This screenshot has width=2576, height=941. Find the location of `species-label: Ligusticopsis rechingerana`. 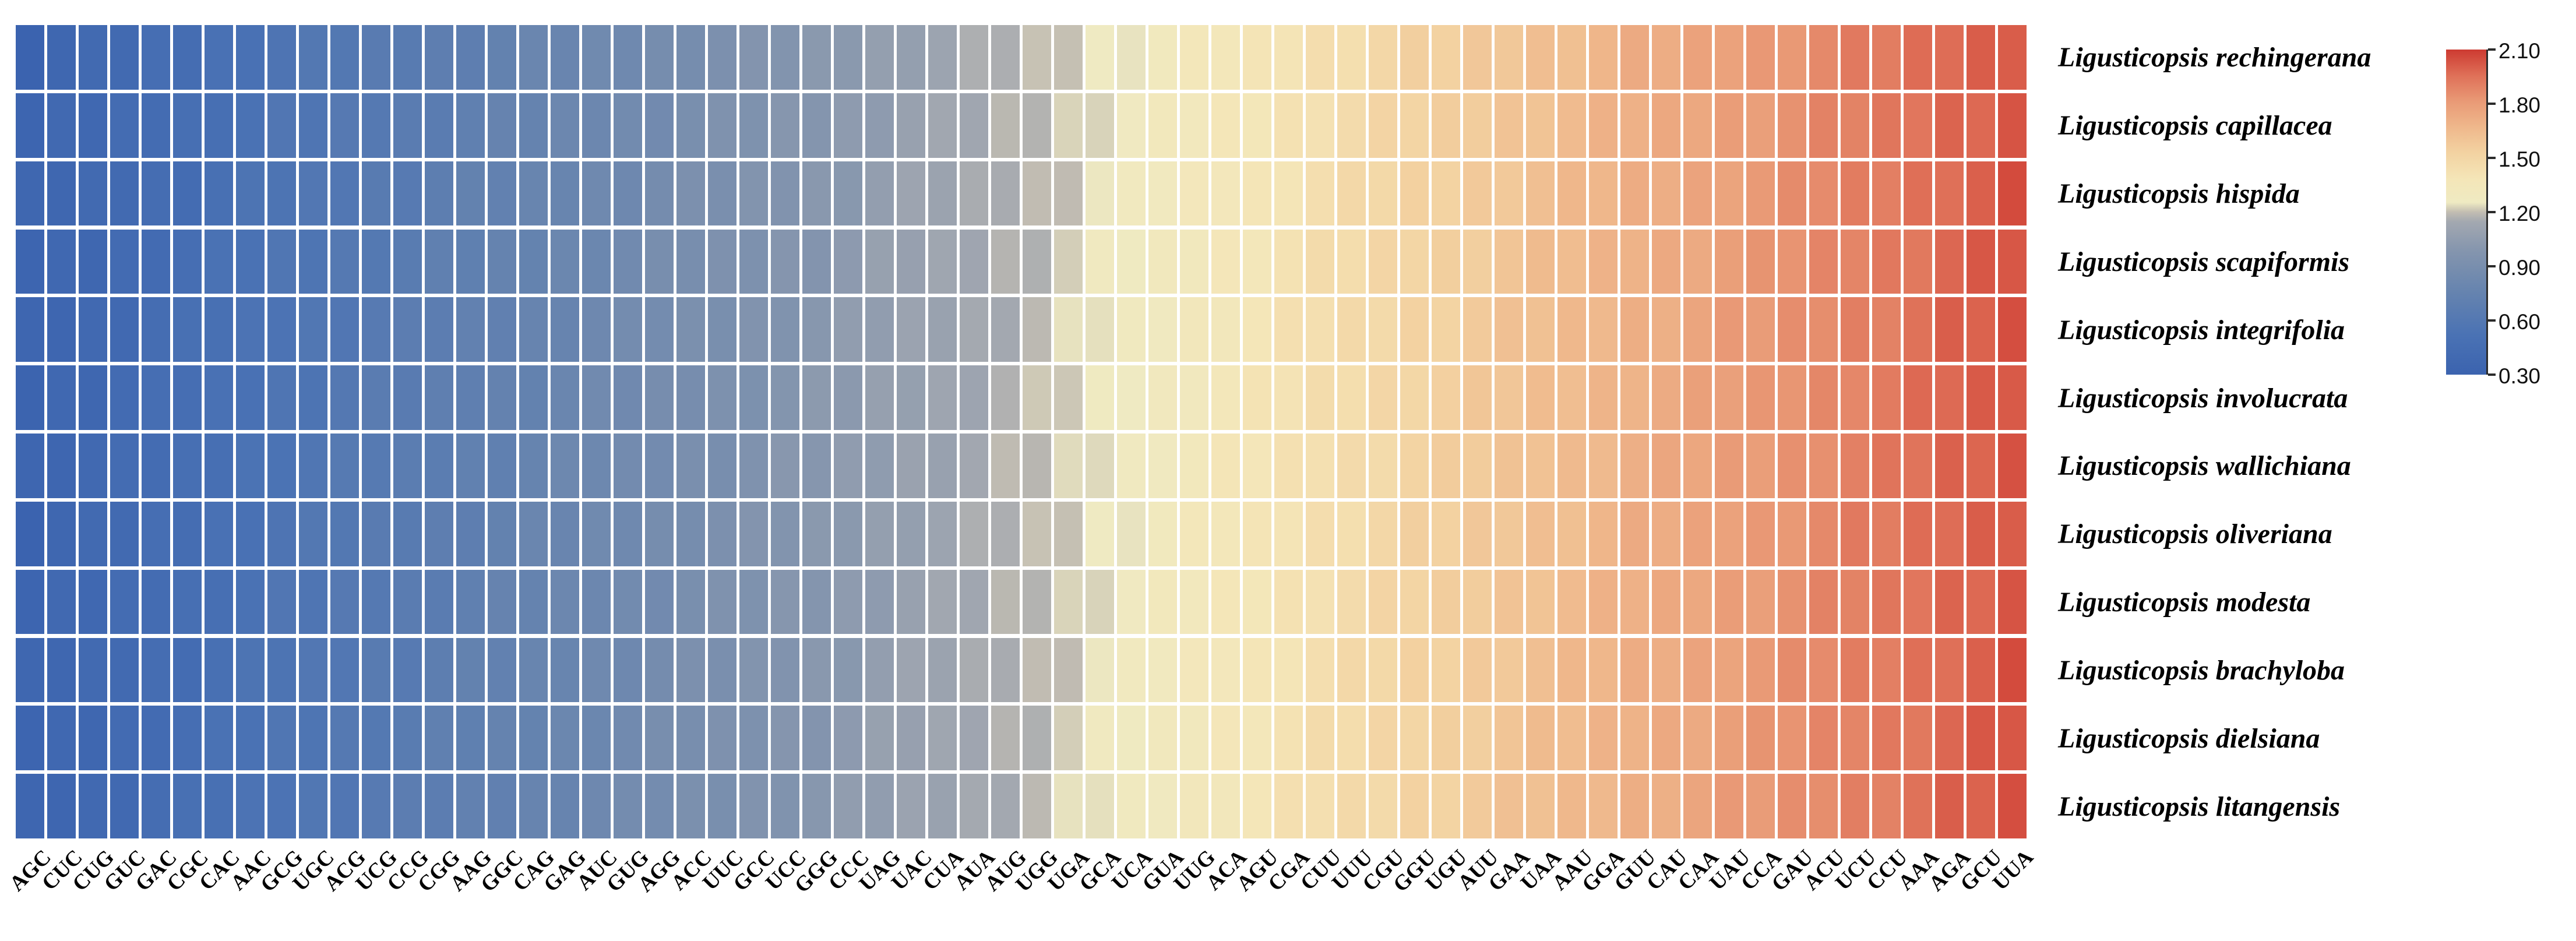

species-label: Ligusticopsis rechingerana is located at coordinates (2214, 57).